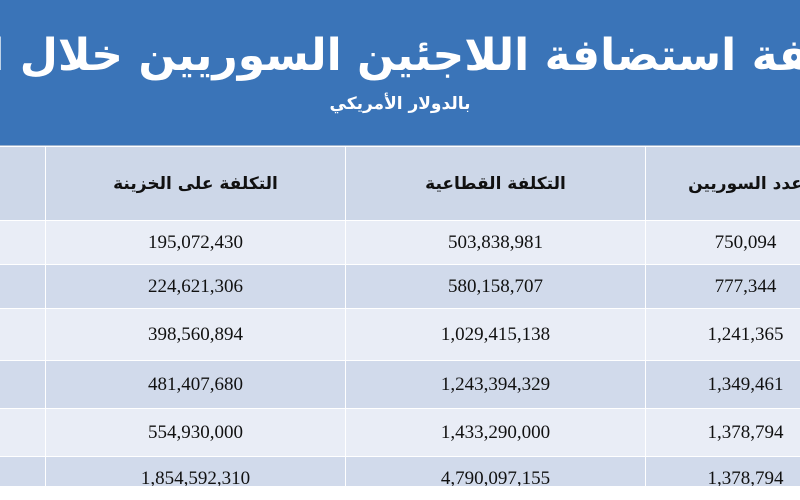  What do you see at coordinates (195, 432) in the screenshot?
I see `treasury-cost-cell: 554,930,000` at bounding box center [195, 432].